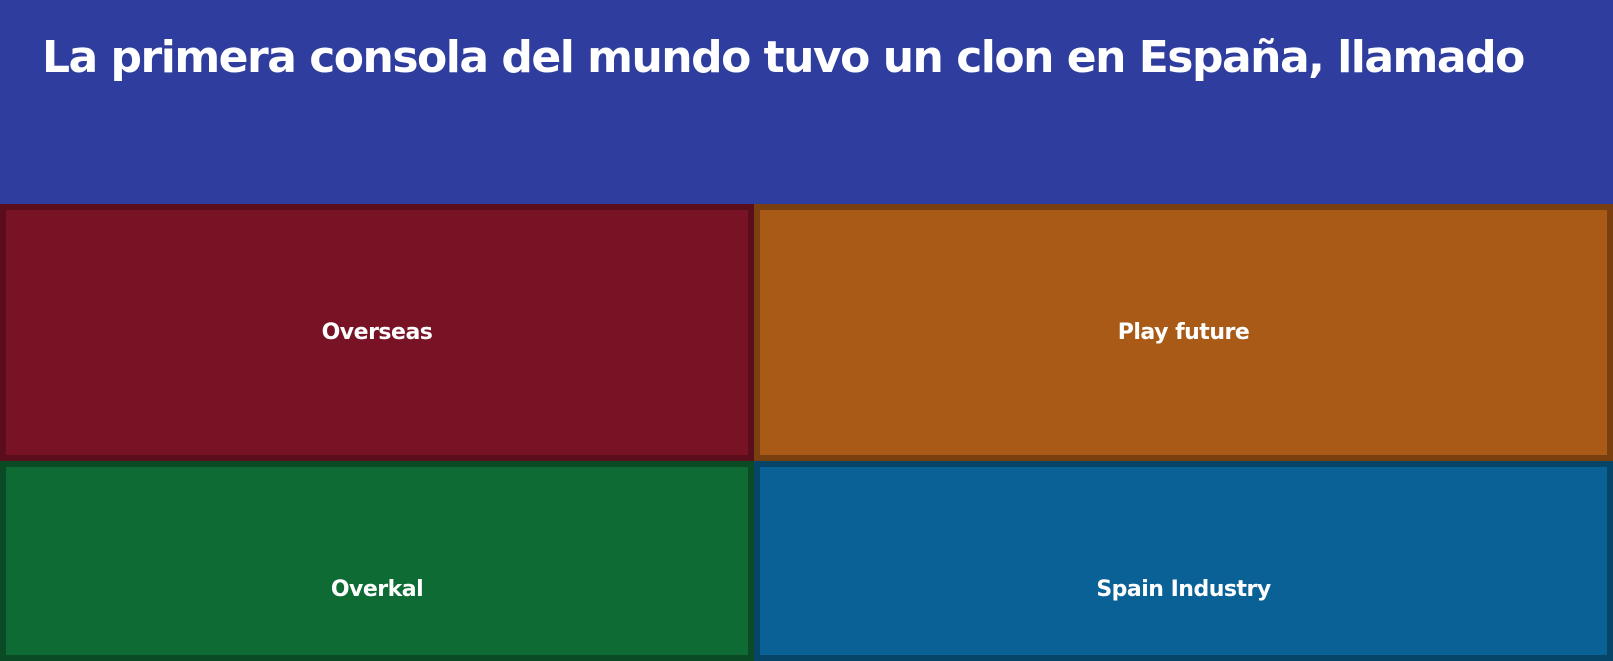  Describe the element at coordinates (1183, 589) in the screenshot. I see `answer-option-4-label: Spain Industry` at that location.